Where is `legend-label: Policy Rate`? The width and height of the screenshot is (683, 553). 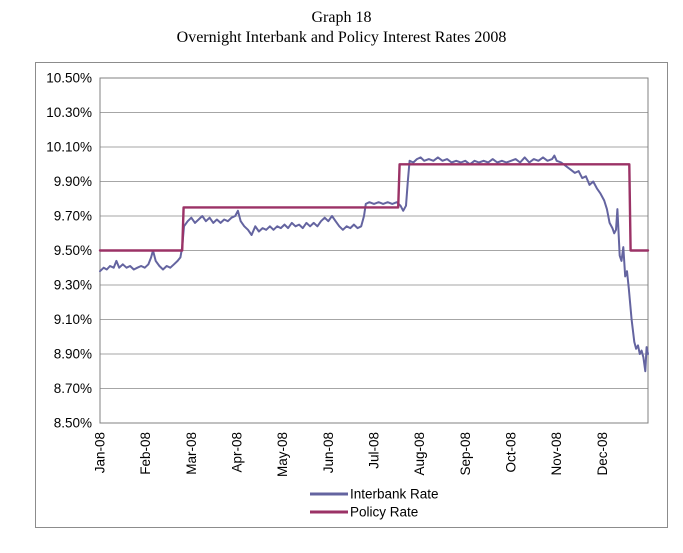
legend-label: Policy Rate is located at coordinates (384, 512).